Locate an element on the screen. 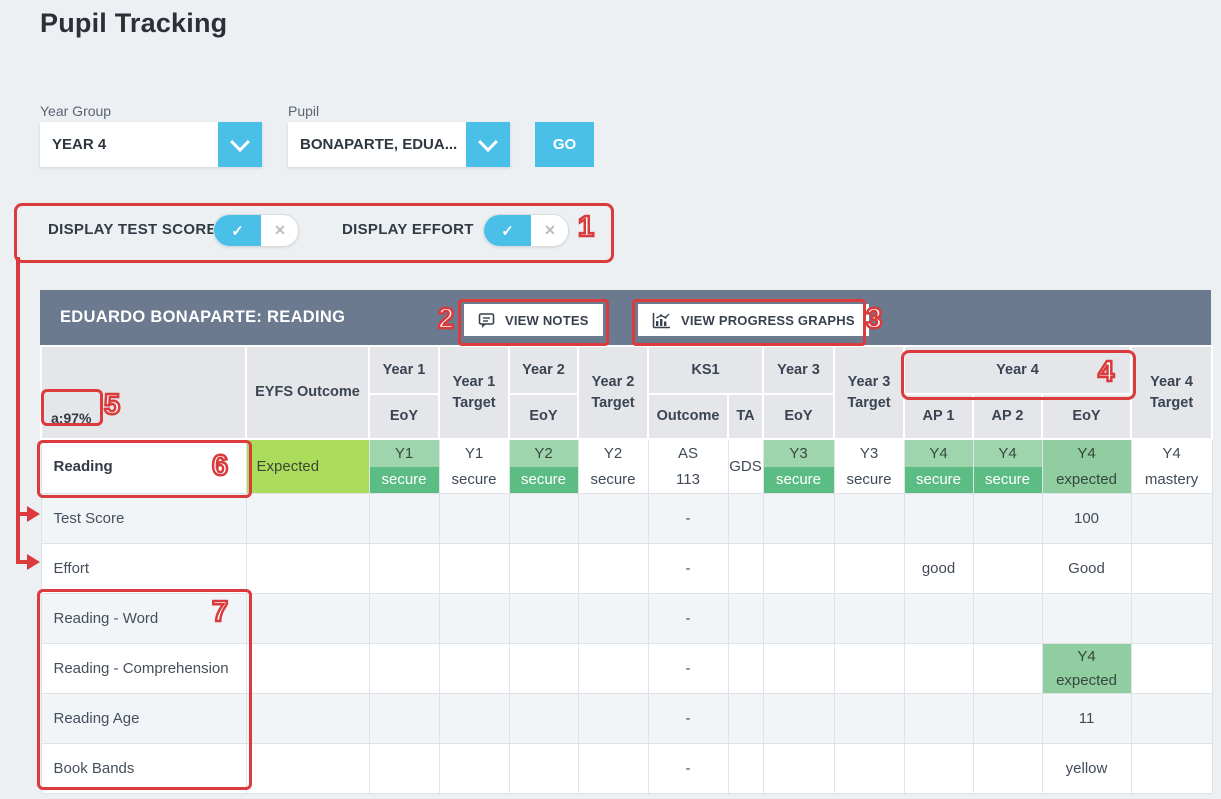  notes-icon is located at coordinates (486, 320).